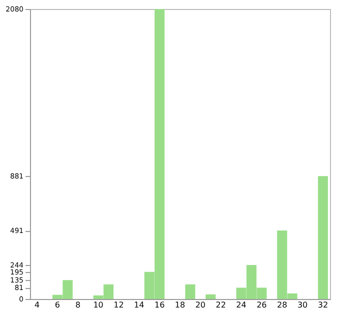  I want to click on x-tick-label: 20, so click(200, 305).